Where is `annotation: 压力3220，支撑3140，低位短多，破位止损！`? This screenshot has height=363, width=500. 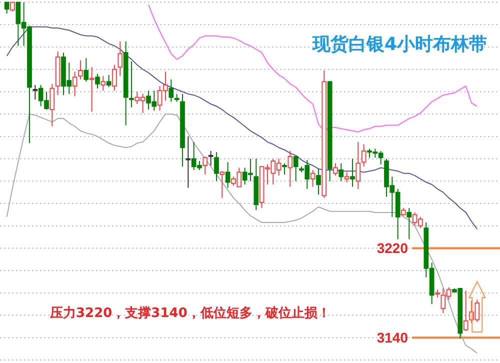 annotation: 压力3220，支撑3140，低位短多，破位止损！ is located at coordinates (189, 313).